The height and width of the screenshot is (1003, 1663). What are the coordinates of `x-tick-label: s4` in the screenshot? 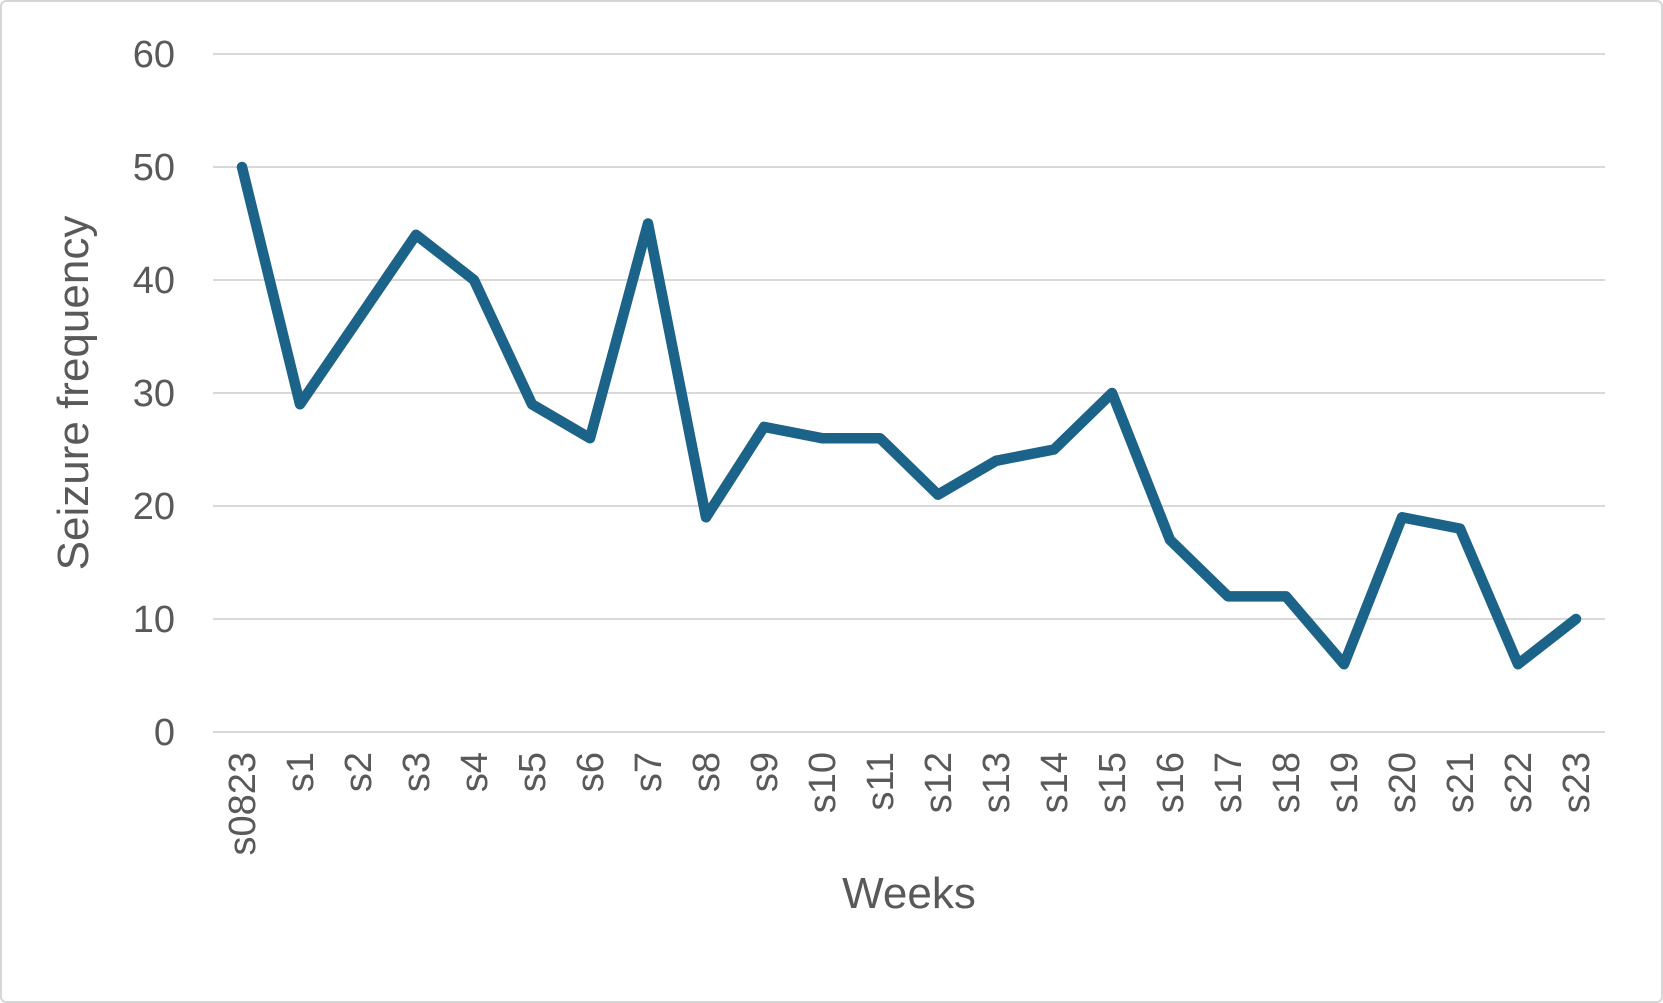 It's located at (475, 772).